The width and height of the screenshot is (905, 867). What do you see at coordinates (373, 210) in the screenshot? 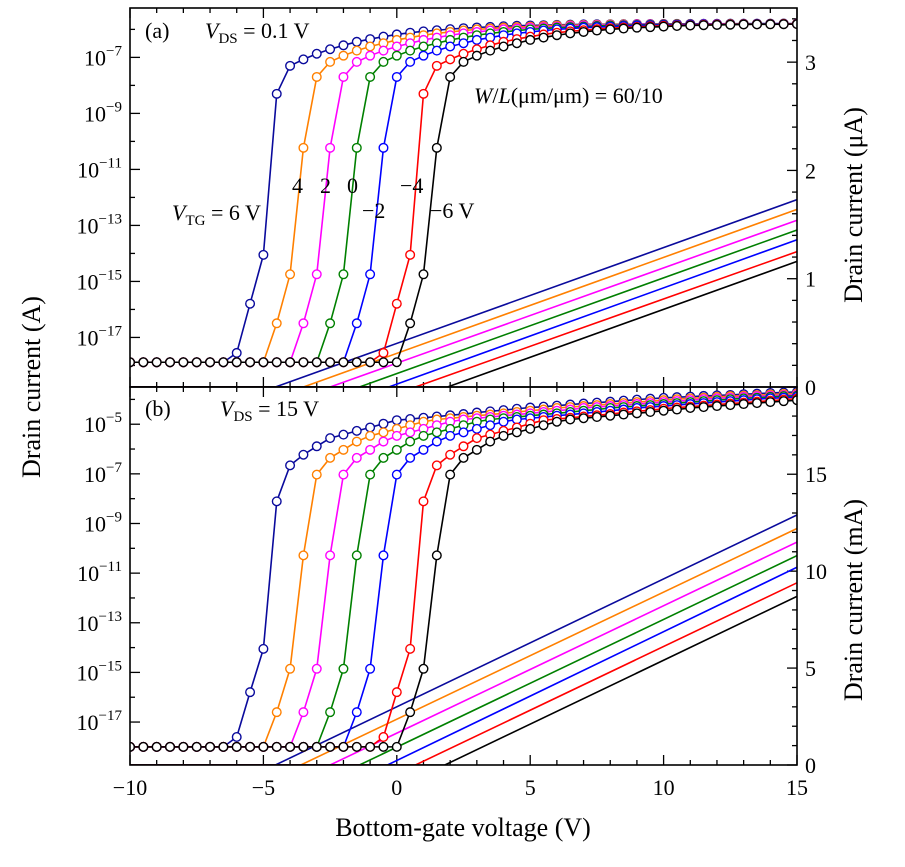
I see `vtg-label-m2: −2` at bounding box center [373, 210].